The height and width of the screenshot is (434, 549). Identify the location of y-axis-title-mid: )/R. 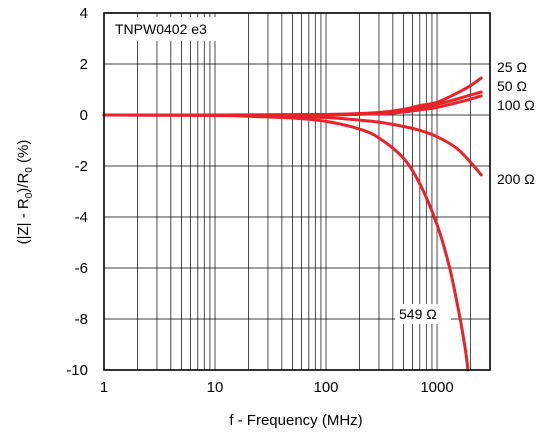
(23, 183).